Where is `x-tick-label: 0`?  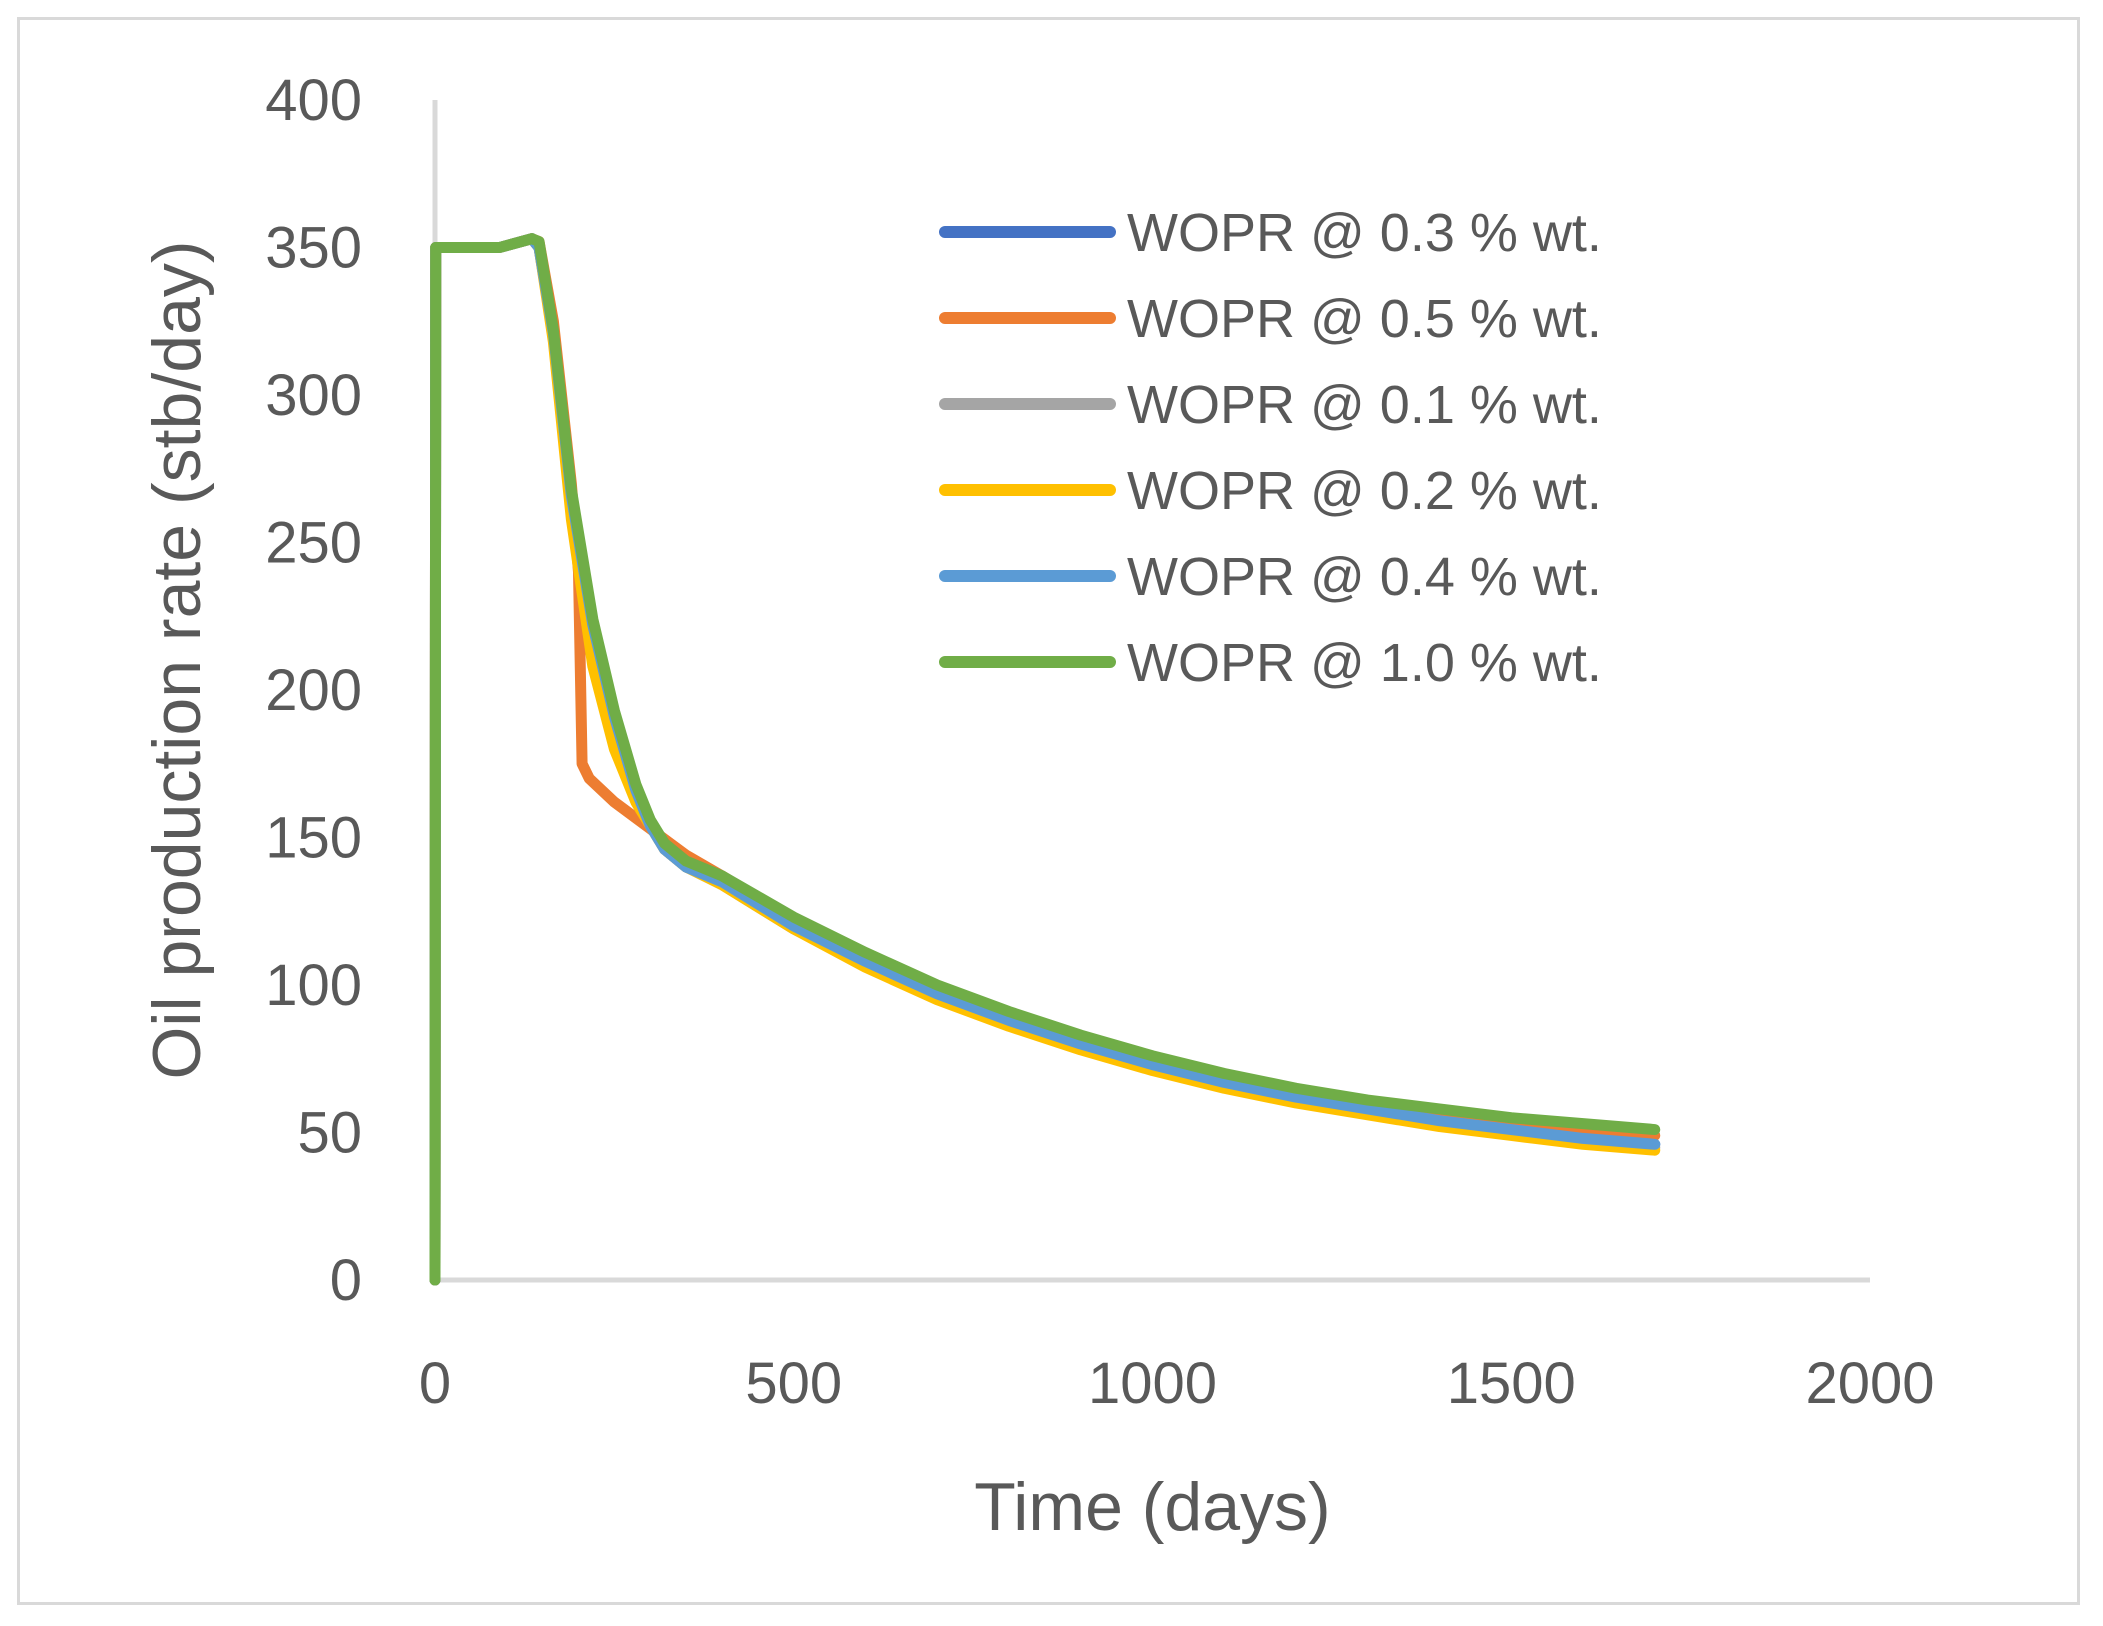
x-tick-label: 0 is located at coordinates (435, 1383).